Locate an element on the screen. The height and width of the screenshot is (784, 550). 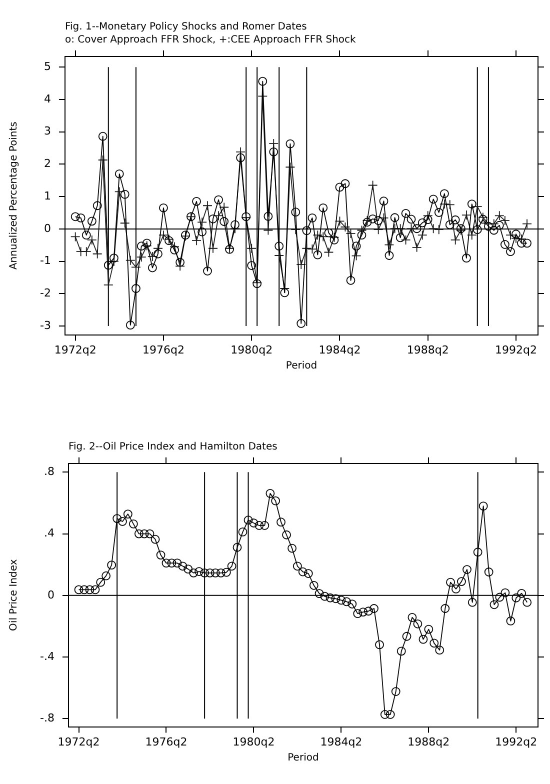
chart-subtitle: o: Cover Approach FFR Shock, +:CEE Approach FFR Shock is located at coordinates (210, 40).